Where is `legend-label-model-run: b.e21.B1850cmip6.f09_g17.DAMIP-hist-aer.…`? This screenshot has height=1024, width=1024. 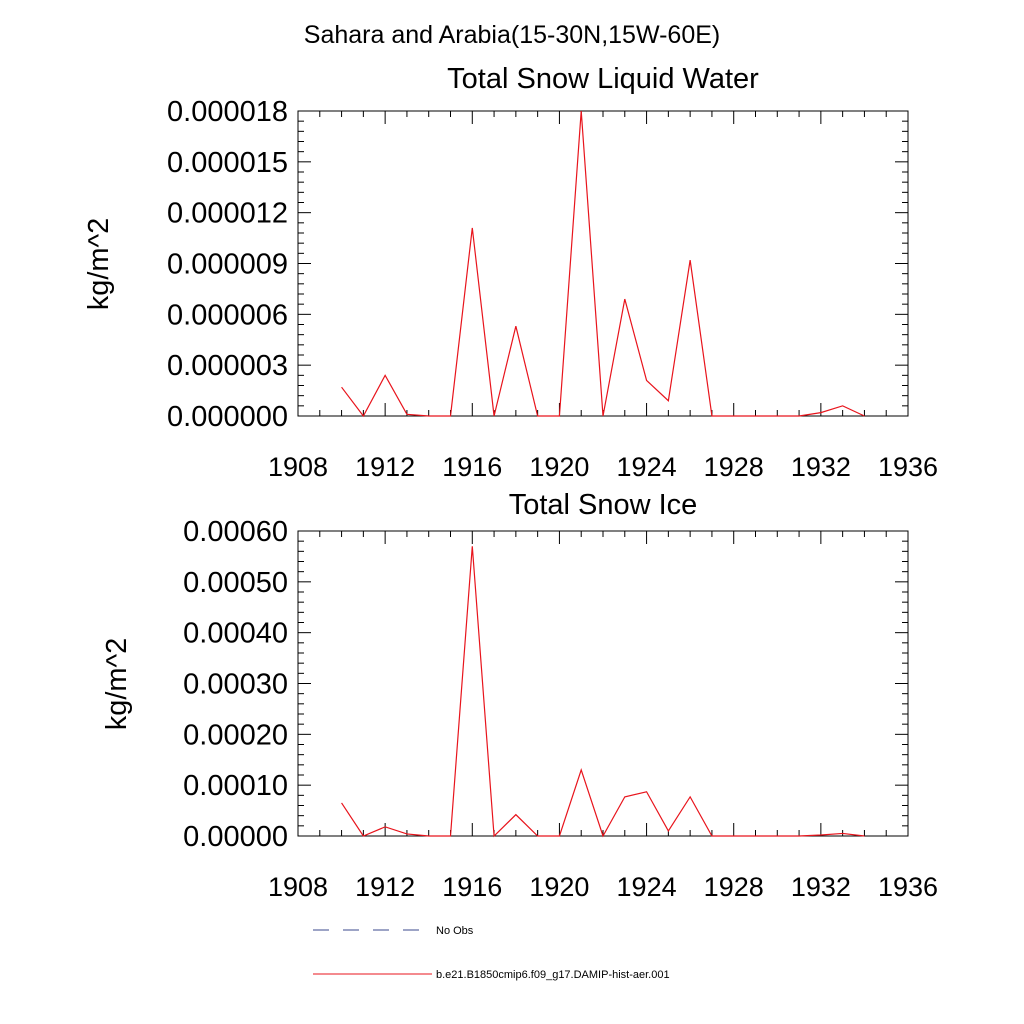 legend-label-model-run: b.e21.B1850cmip6.f09_g17.DAMIP-hist-aer.… is located at coordinates (553, 975).